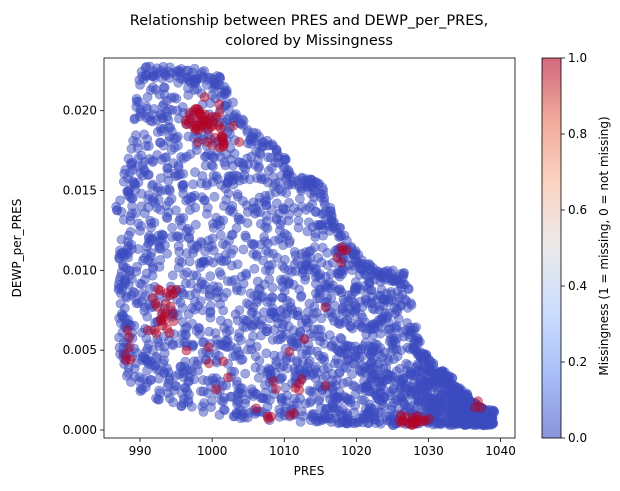  Describe the element at coordinates (577, 438) in the screenshot. I see `colorbar-tick-label: 0.0` at that location.